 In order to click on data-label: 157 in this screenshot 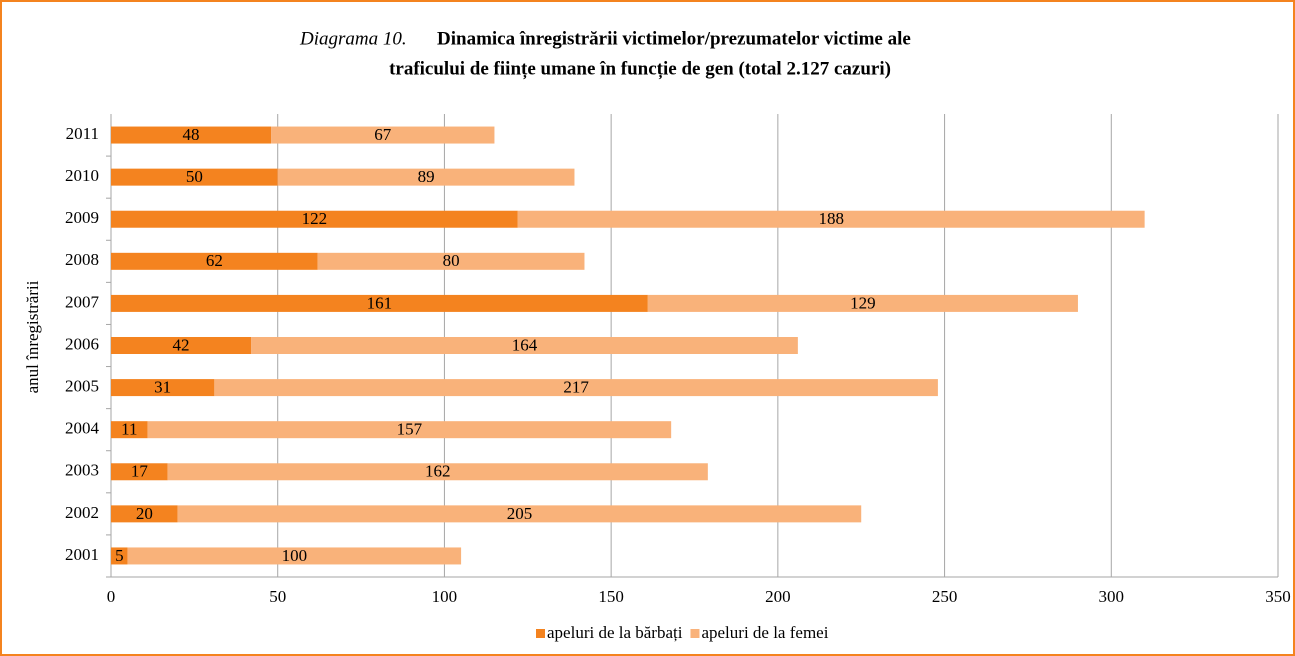, I will do `click(410, 429)`.